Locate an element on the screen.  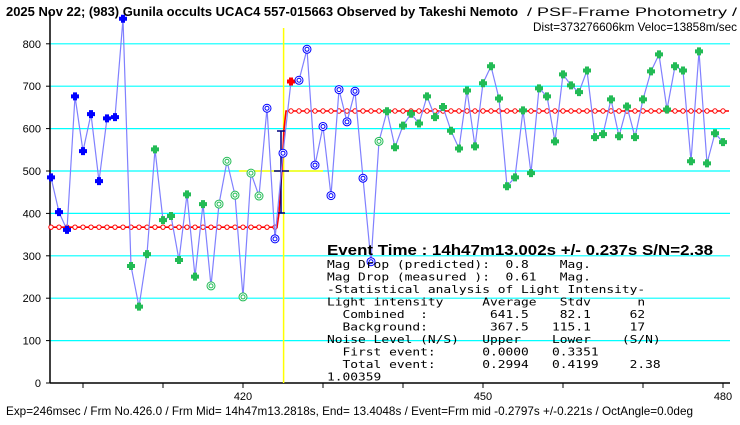
x-tick-label: 420 is located at coordinates (243, 397).